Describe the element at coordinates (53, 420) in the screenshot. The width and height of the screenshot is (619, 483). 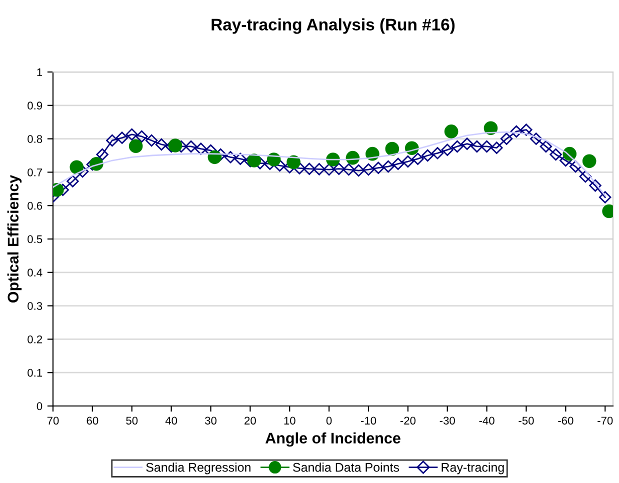
I see `x-tick-label: 70` at that location.